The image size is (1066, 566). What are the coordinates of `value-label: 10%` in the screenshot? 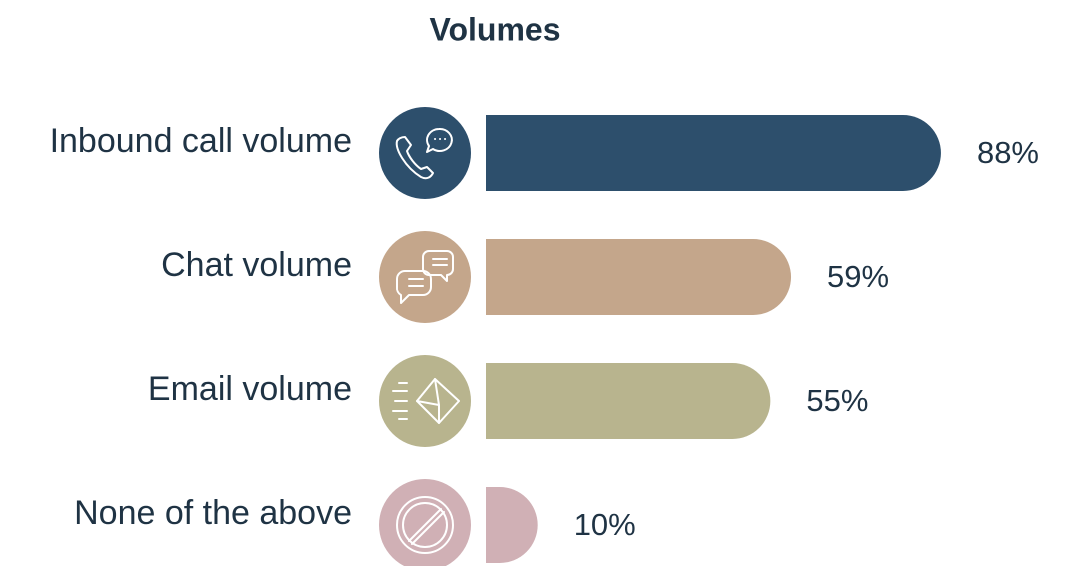 It's located at (605, 524).